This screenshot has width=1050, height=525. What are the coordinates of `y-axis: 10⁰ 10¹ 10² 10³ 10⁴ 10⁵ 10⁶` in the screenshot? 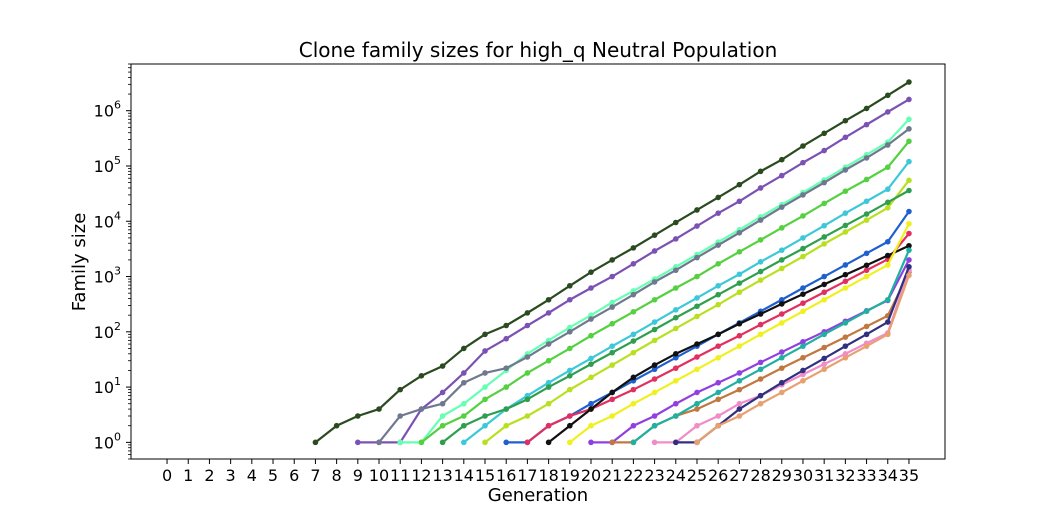 It's located at (112, 261).